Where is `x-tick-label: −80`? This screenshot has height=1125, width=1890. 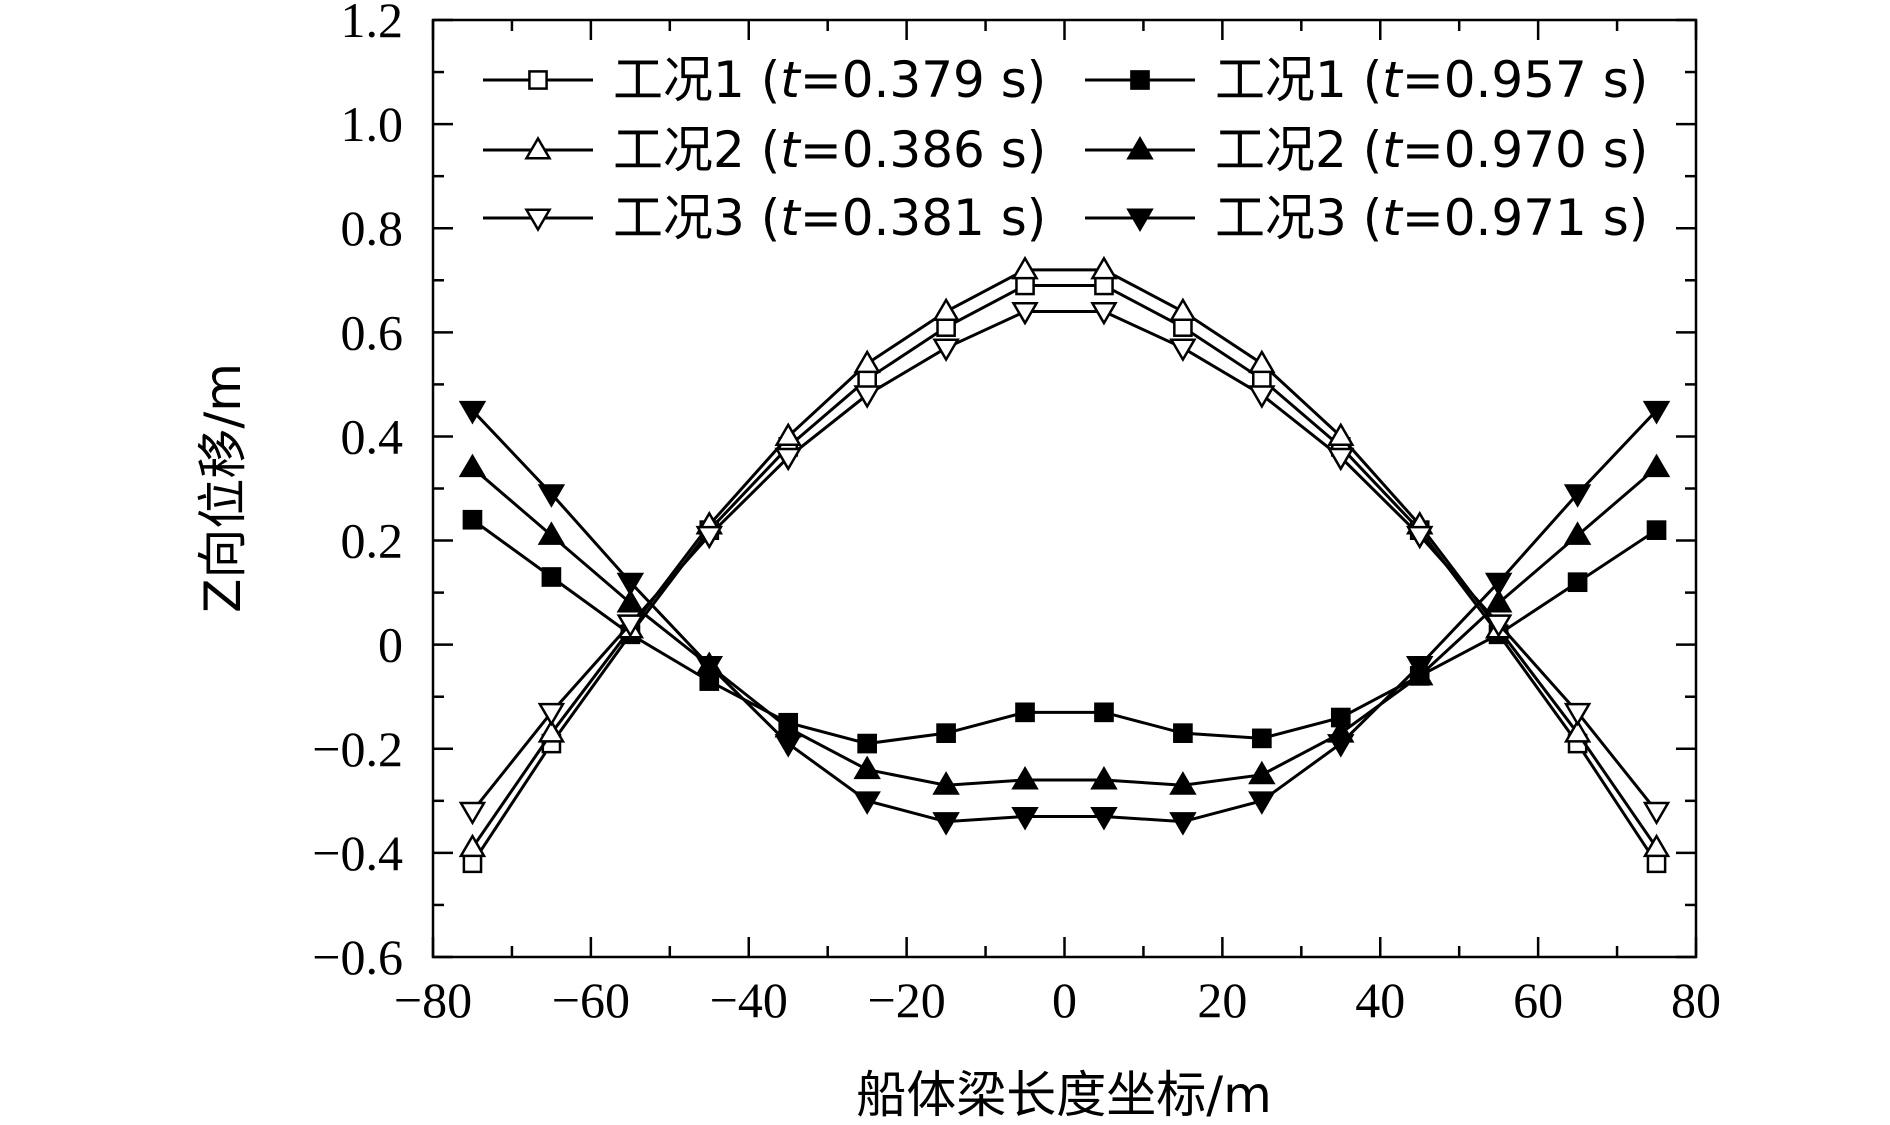 x-tick-label: −80 is located at coordinates (433, 1000).